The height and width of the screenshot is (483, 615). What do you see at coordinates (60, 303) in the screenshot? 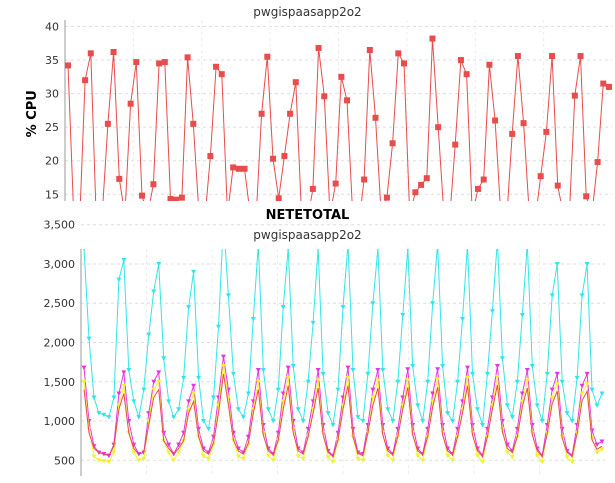
I see `y-tick-label: 2,500` at bounding box center [60, 303].